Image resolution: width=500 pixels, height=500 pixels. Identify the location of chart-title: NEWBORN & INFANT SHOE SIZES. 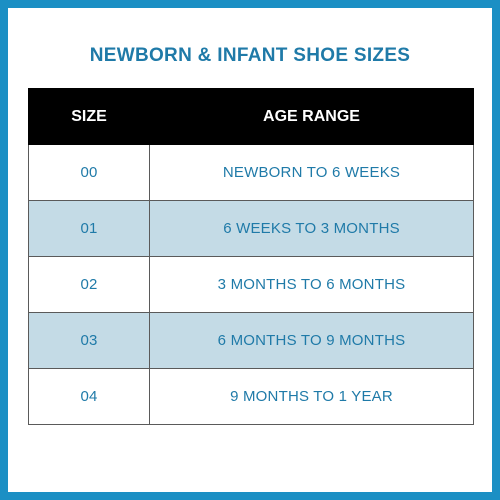
(250, 55).